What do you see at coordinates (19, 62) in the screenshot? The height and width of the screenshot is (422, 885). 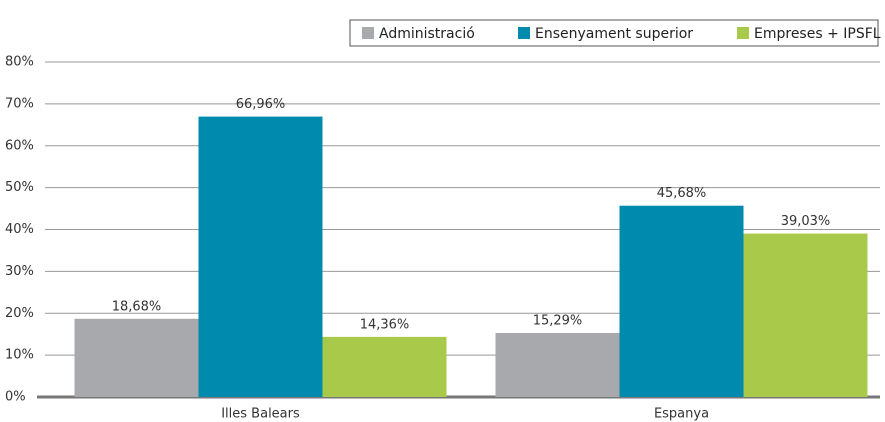 I see `y-tick-label: 80%` at bounding box center [19, 62].